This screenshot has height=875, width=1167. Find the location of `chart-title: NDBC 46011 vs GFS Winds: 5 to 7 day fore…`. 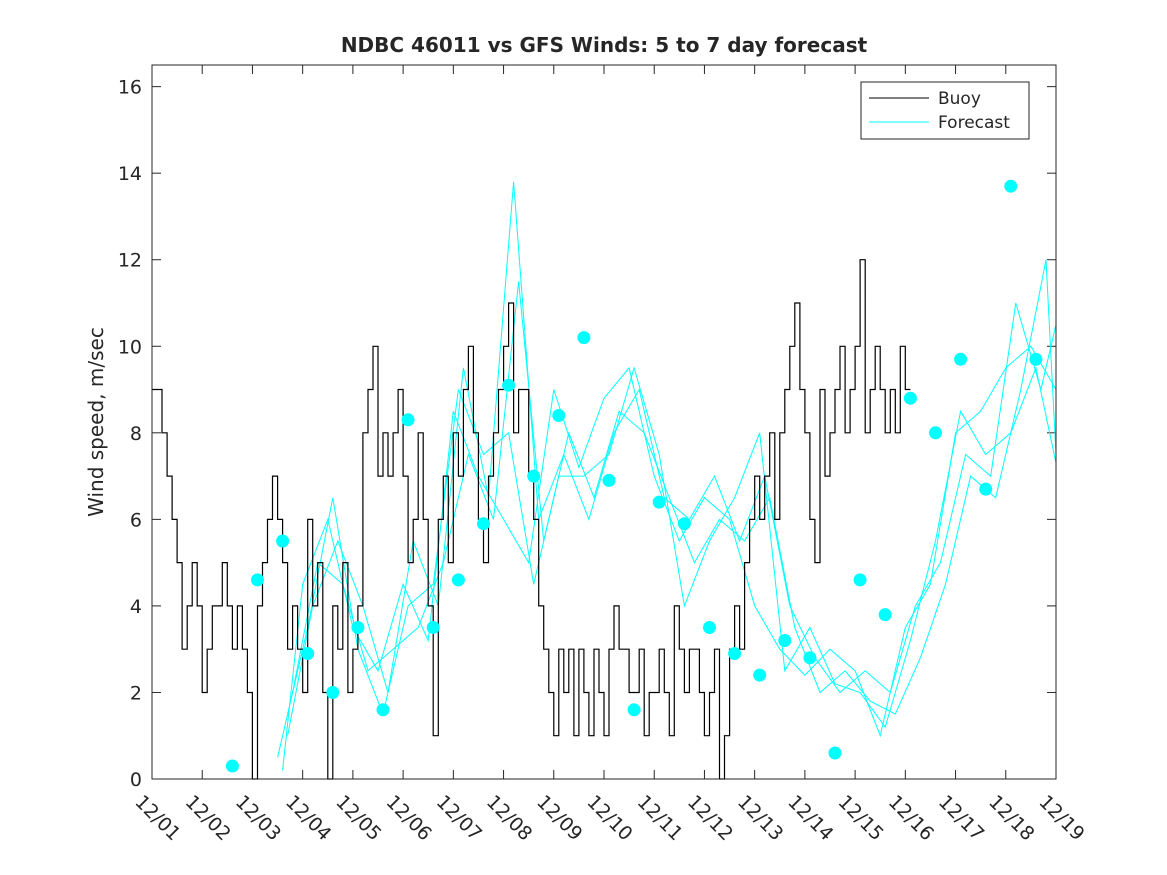

chart-title: NDBC 46011 vs GFS Winds: 5 to 7 day fore… is located at coordinates (604, 45).